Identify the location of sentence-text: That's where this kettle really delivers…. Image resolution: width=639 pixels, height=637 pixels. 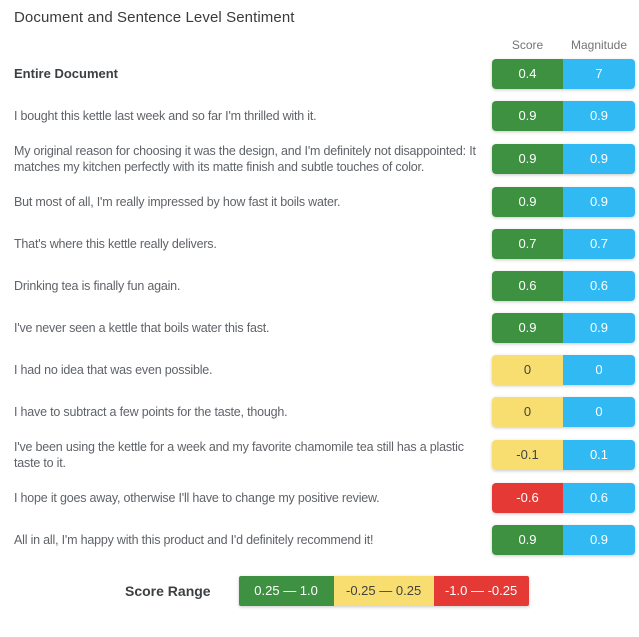
(115, 244).